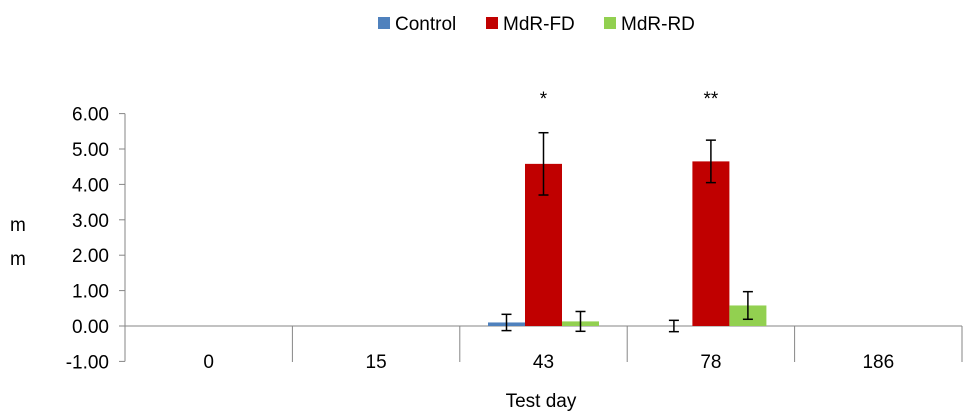  What do you see at coordinates (543, 362) in the screenshot?
I see `x-tick-label: 43` at bounding box center [543, 362].